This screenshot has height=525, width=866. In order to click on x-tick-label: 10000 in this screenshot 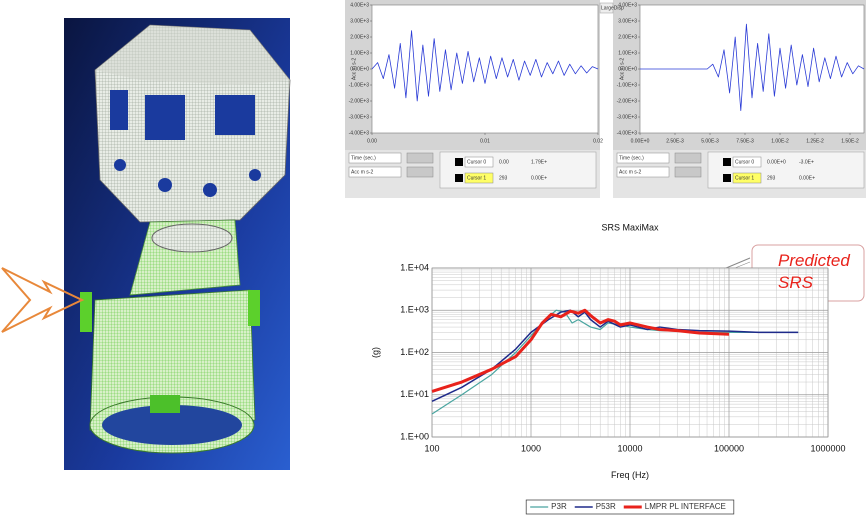, I will do `click(629, 448)`.